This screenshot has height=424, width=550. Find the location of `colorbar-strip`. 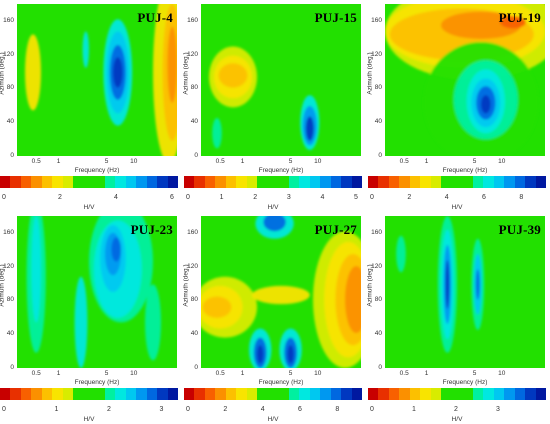

colorbar-strip is located at coordinates (273, 182).